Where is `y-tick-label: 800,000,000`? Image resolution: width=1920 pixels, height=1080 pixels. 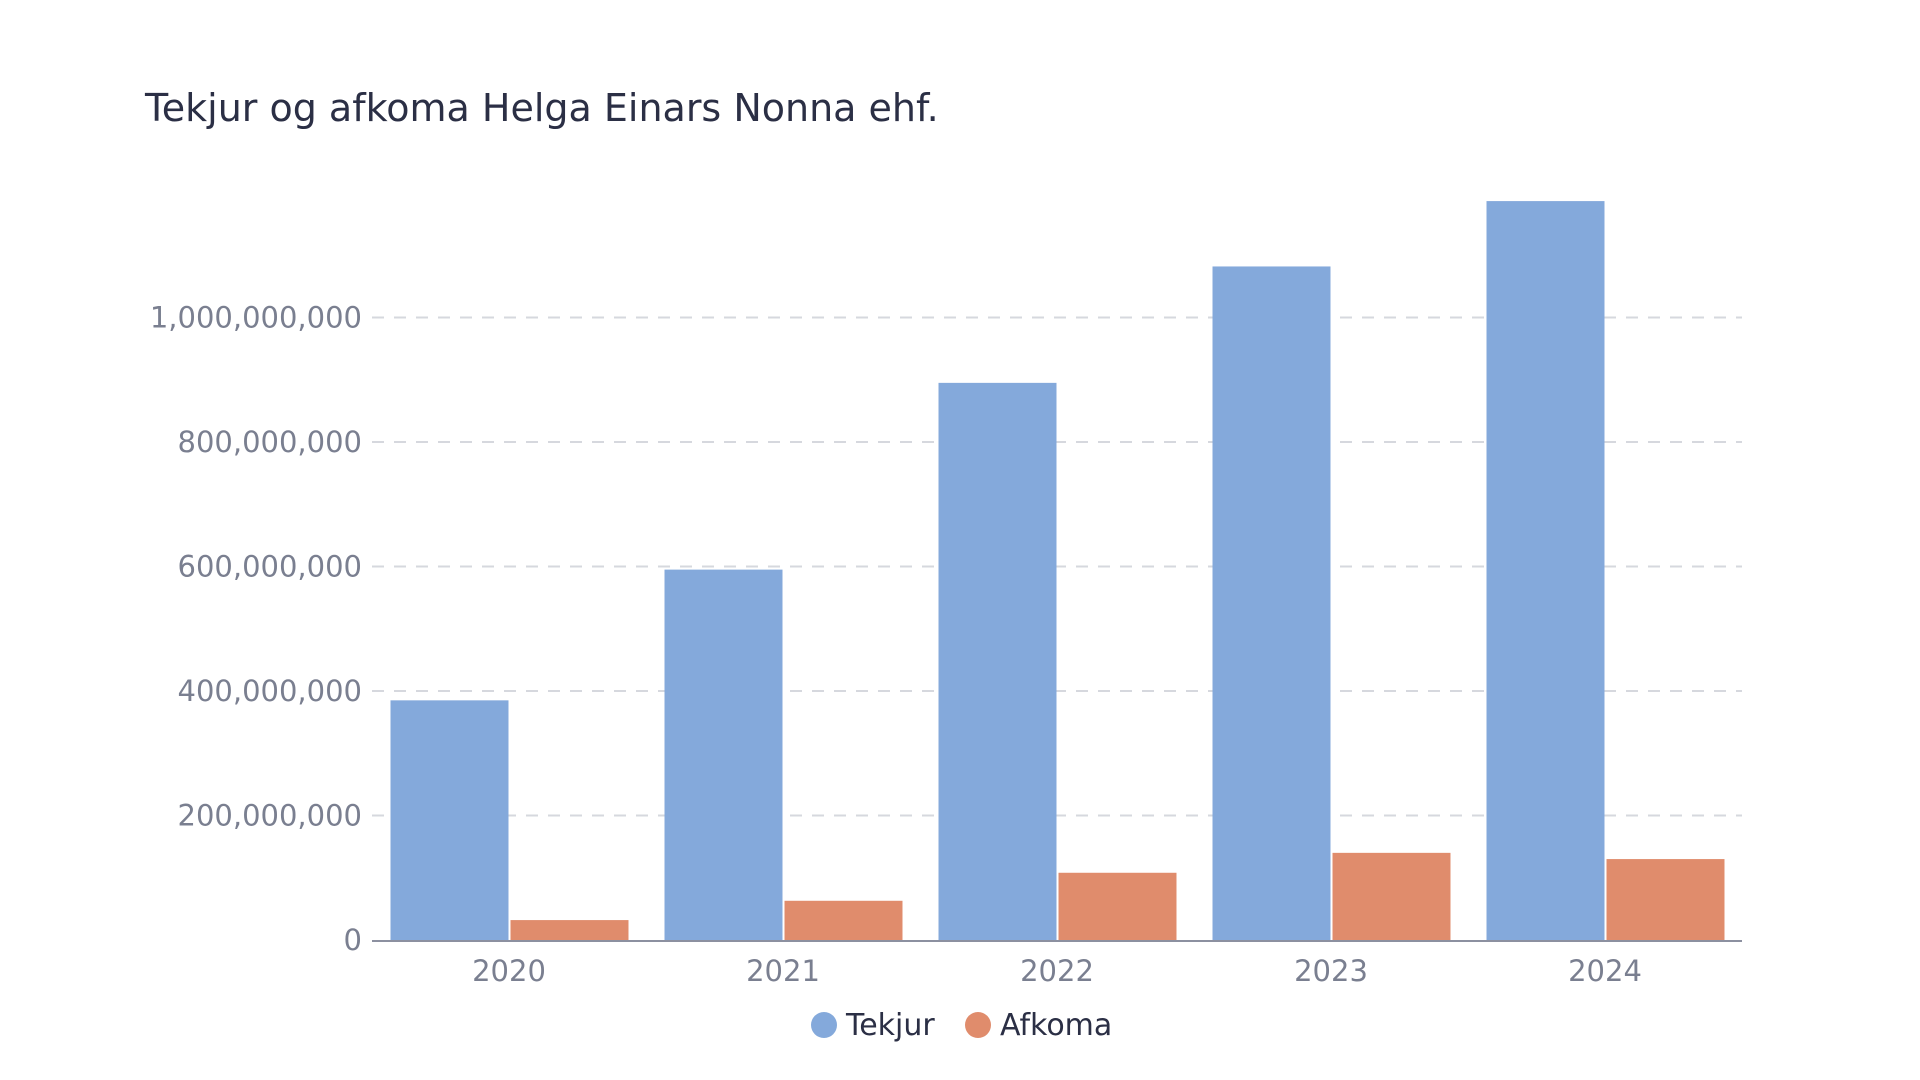 y-tick-label: 800,000,000 is located at coordinates (270, 442).